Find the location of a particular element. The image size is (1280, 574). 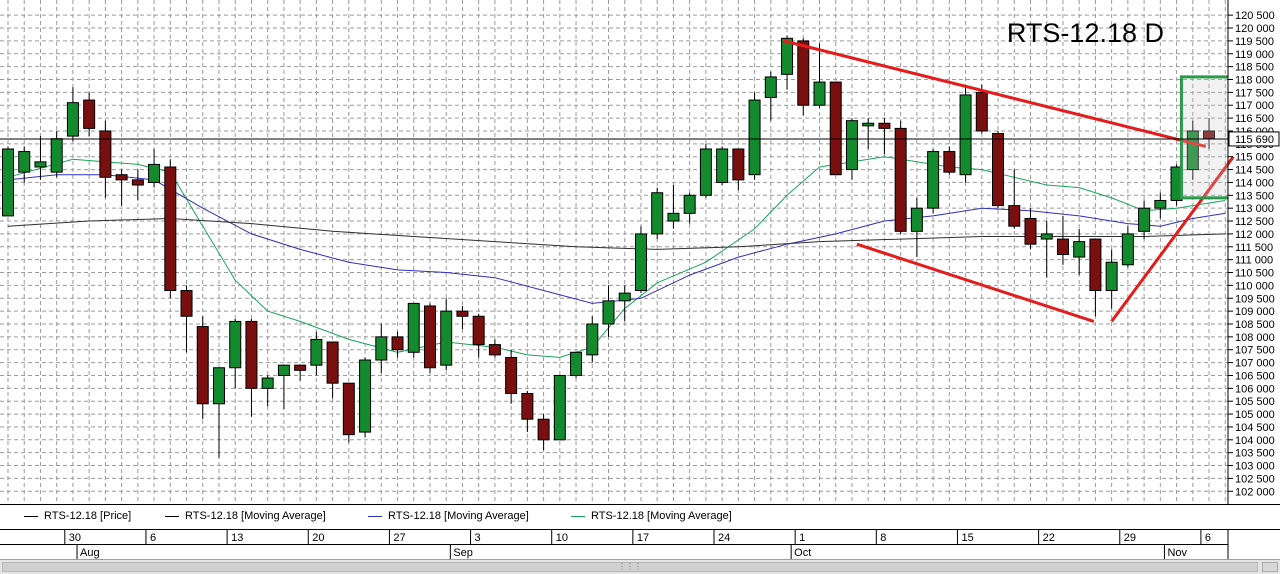

y-tick-label: 106 500 is located at coordinates (1255, 376).